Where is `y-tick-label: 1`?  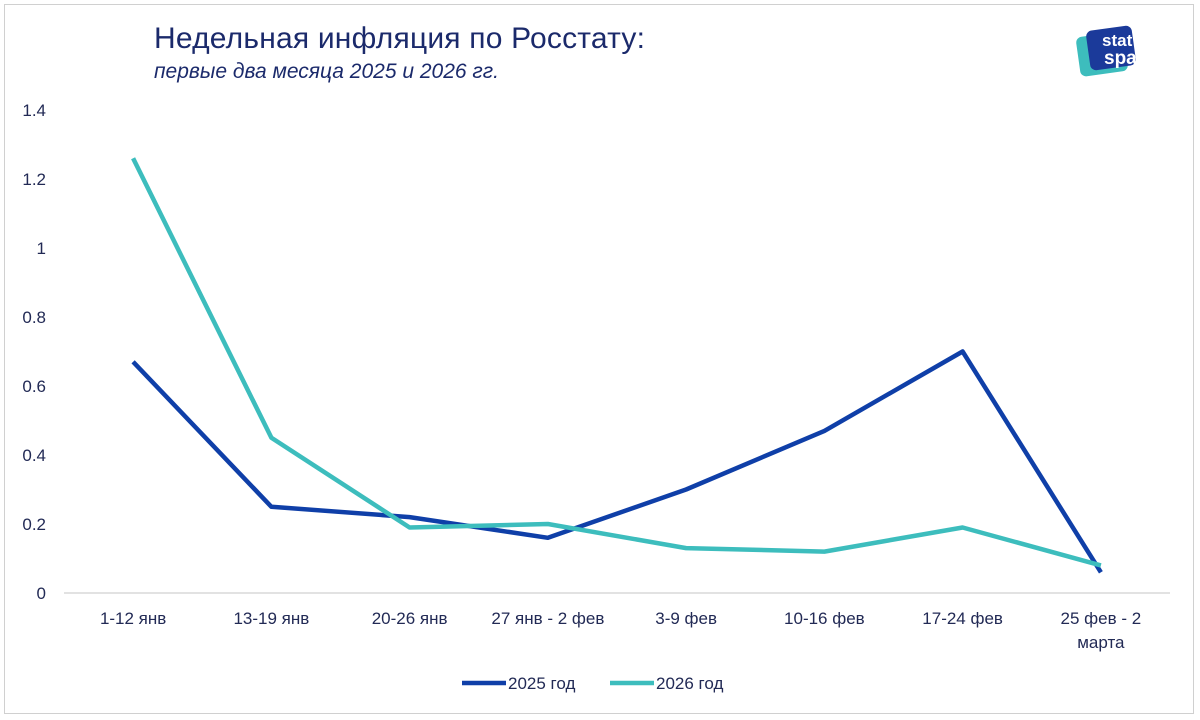 y-tick-label: 1 is located at coordinates (41, 248).